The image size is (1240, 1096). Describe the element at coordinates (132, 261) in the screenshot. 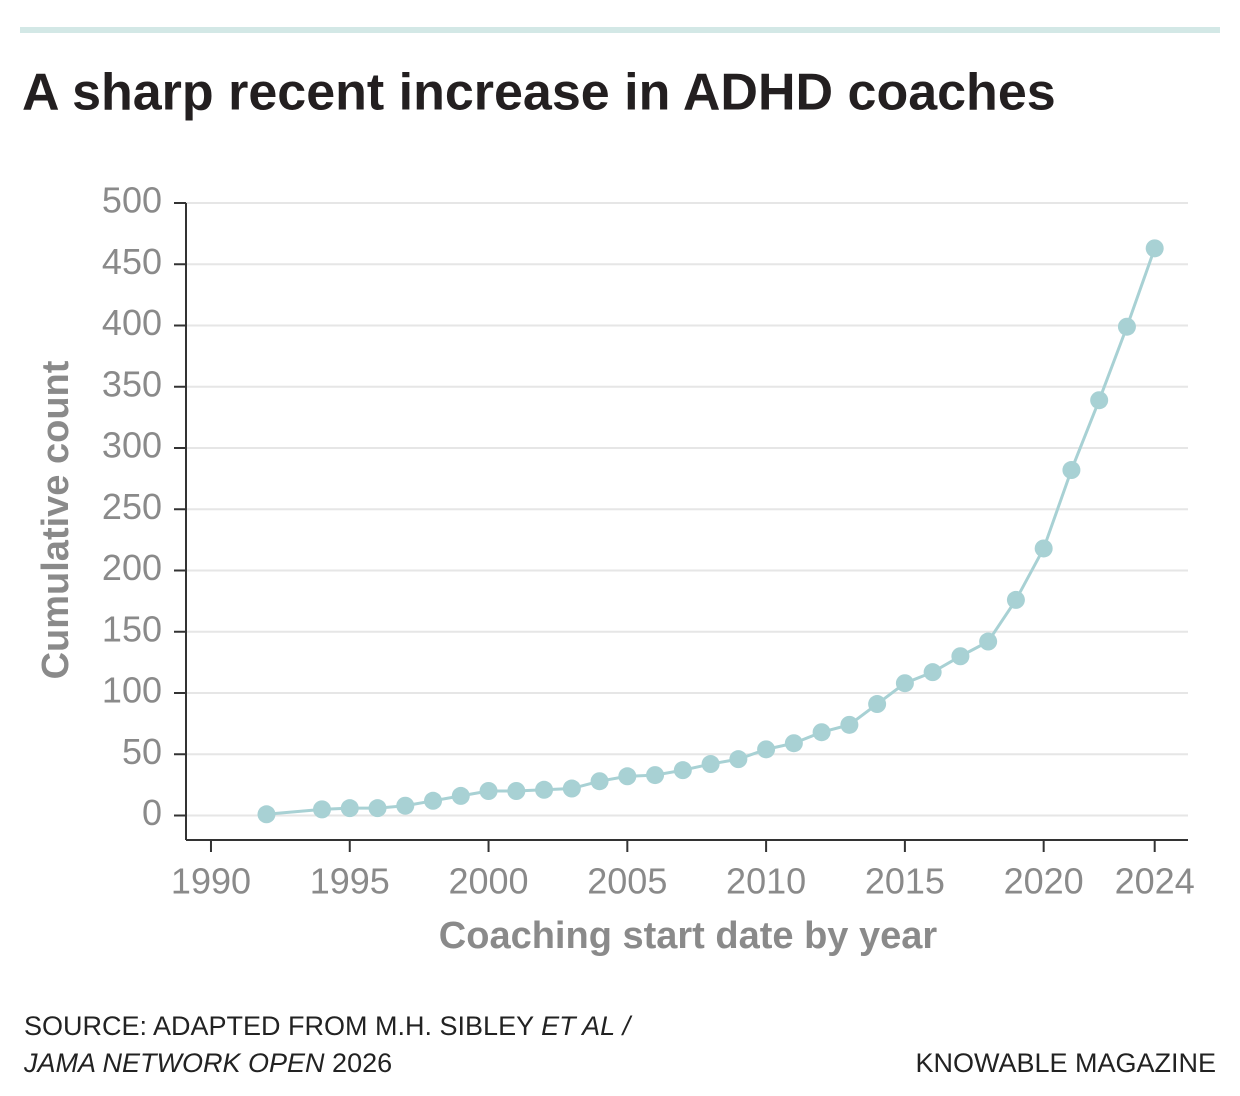

I see `y-tick-label: 450` at that location.